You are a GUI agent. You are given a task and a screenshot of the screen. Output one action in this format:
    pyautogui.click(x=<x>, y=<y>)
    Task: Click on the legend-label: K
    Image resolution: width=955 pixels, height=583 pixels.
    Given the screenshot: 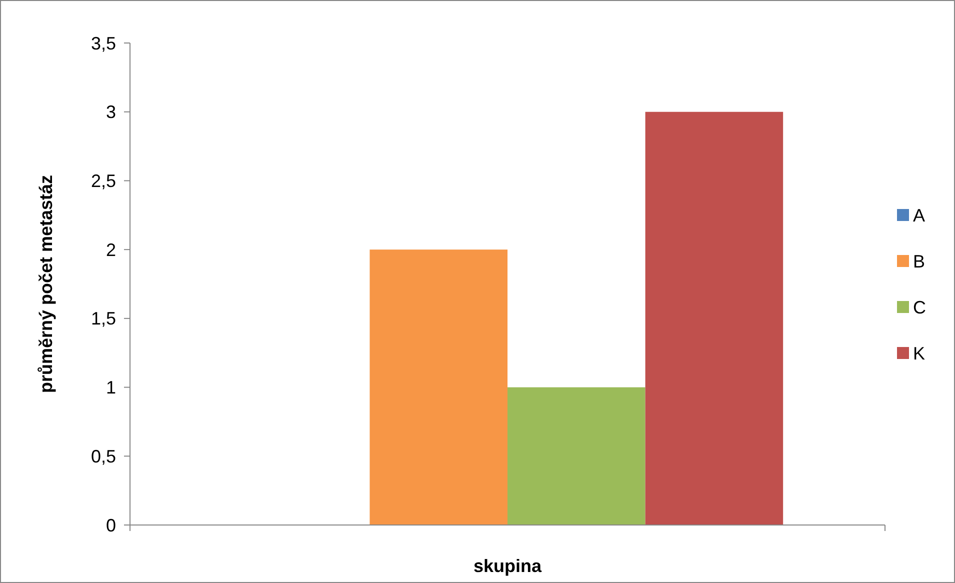 What is the action you would take?
    pyautogui.click(x=919, y=353)
    